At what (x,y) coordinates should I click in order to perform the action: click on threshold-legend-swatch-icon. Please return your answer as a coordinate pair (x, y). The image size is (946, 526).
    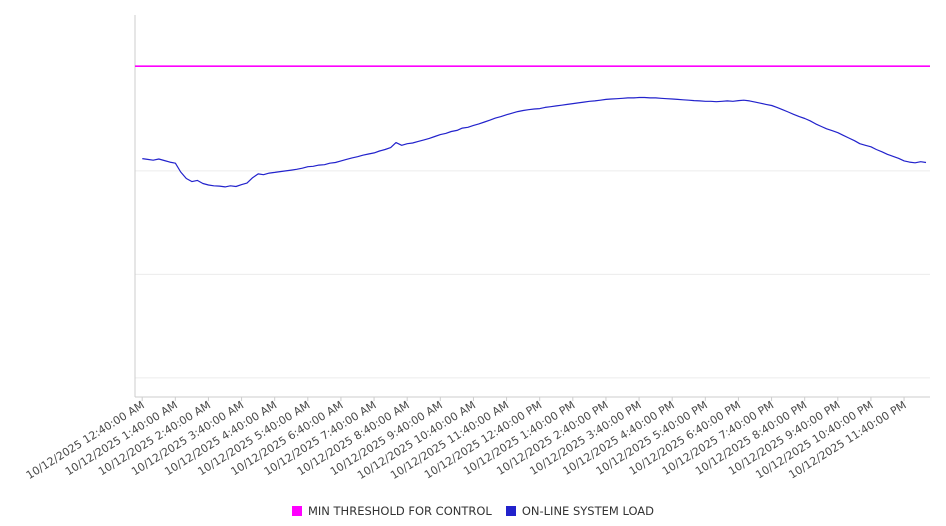
    Looking at the image, I should click on (296, 511).